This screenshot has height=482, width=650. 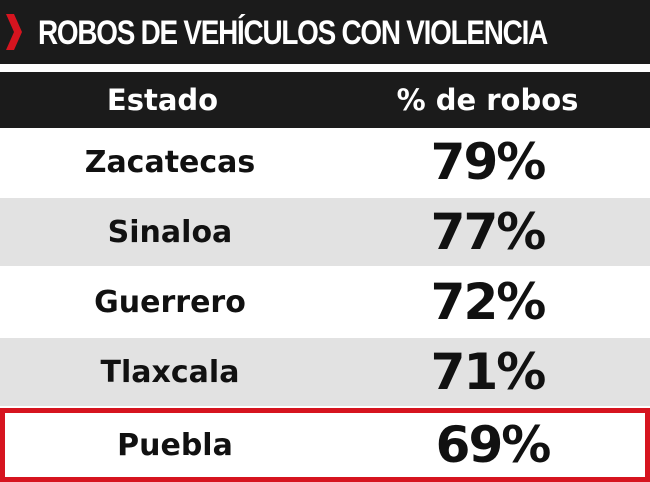 I want to click on table-header: Estado % de robos, so click(x=325, y=100).